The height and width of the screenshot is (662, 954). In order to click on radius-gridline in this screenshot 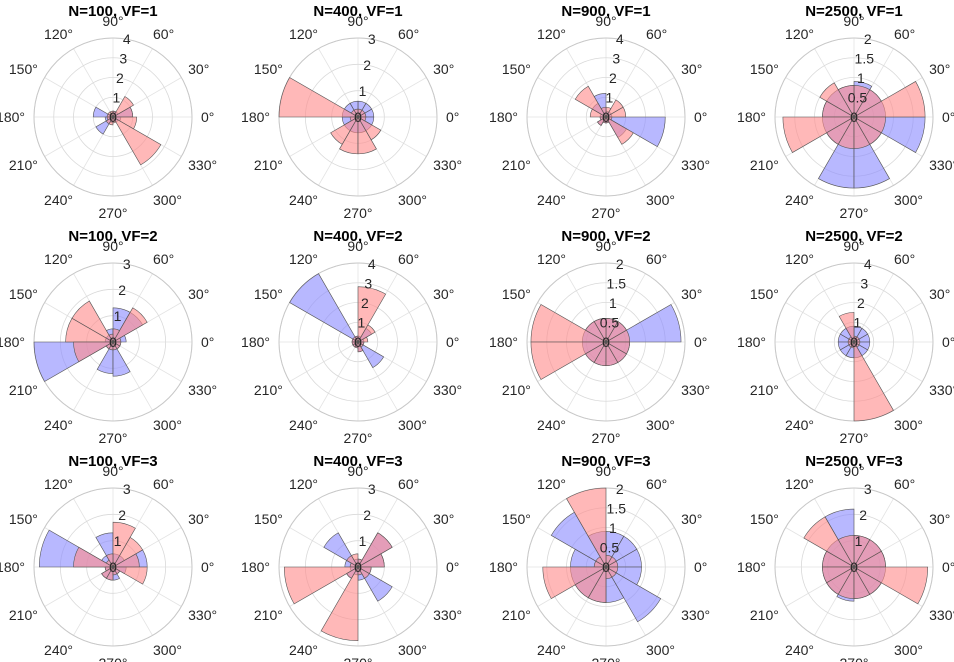, I will do `click(113, 117)`.